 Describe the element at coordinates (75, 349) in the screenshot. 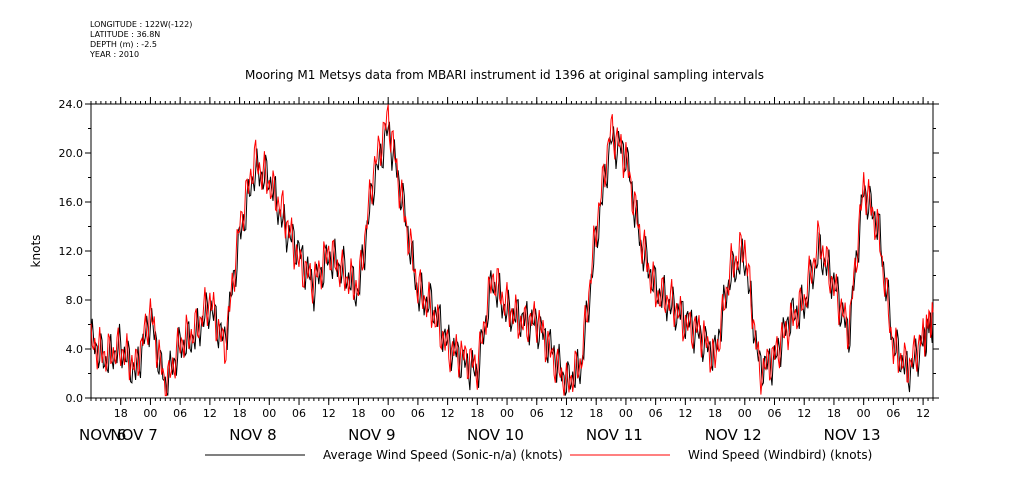

I see `y-tick-label: 4.0` at that location.